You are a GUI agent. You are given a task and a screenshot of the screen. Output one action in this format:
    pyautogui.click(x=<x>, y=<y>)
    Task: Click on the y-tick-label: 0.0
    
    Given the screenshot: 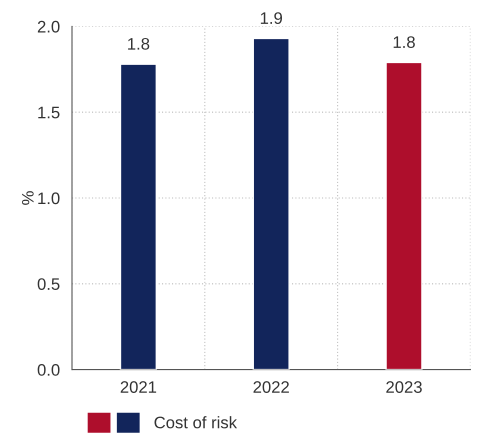 What is the action you would take?
    pyautogui.click(x=49, y=370)
    